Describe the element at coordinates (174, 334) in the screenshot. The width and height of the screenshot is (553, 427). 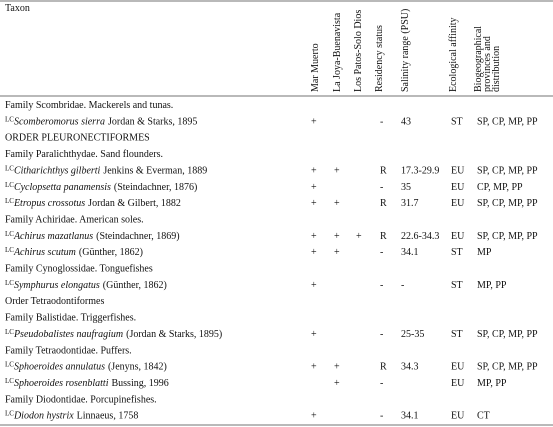
I see `author: (Jordan & Starks, 1895)` at that location.